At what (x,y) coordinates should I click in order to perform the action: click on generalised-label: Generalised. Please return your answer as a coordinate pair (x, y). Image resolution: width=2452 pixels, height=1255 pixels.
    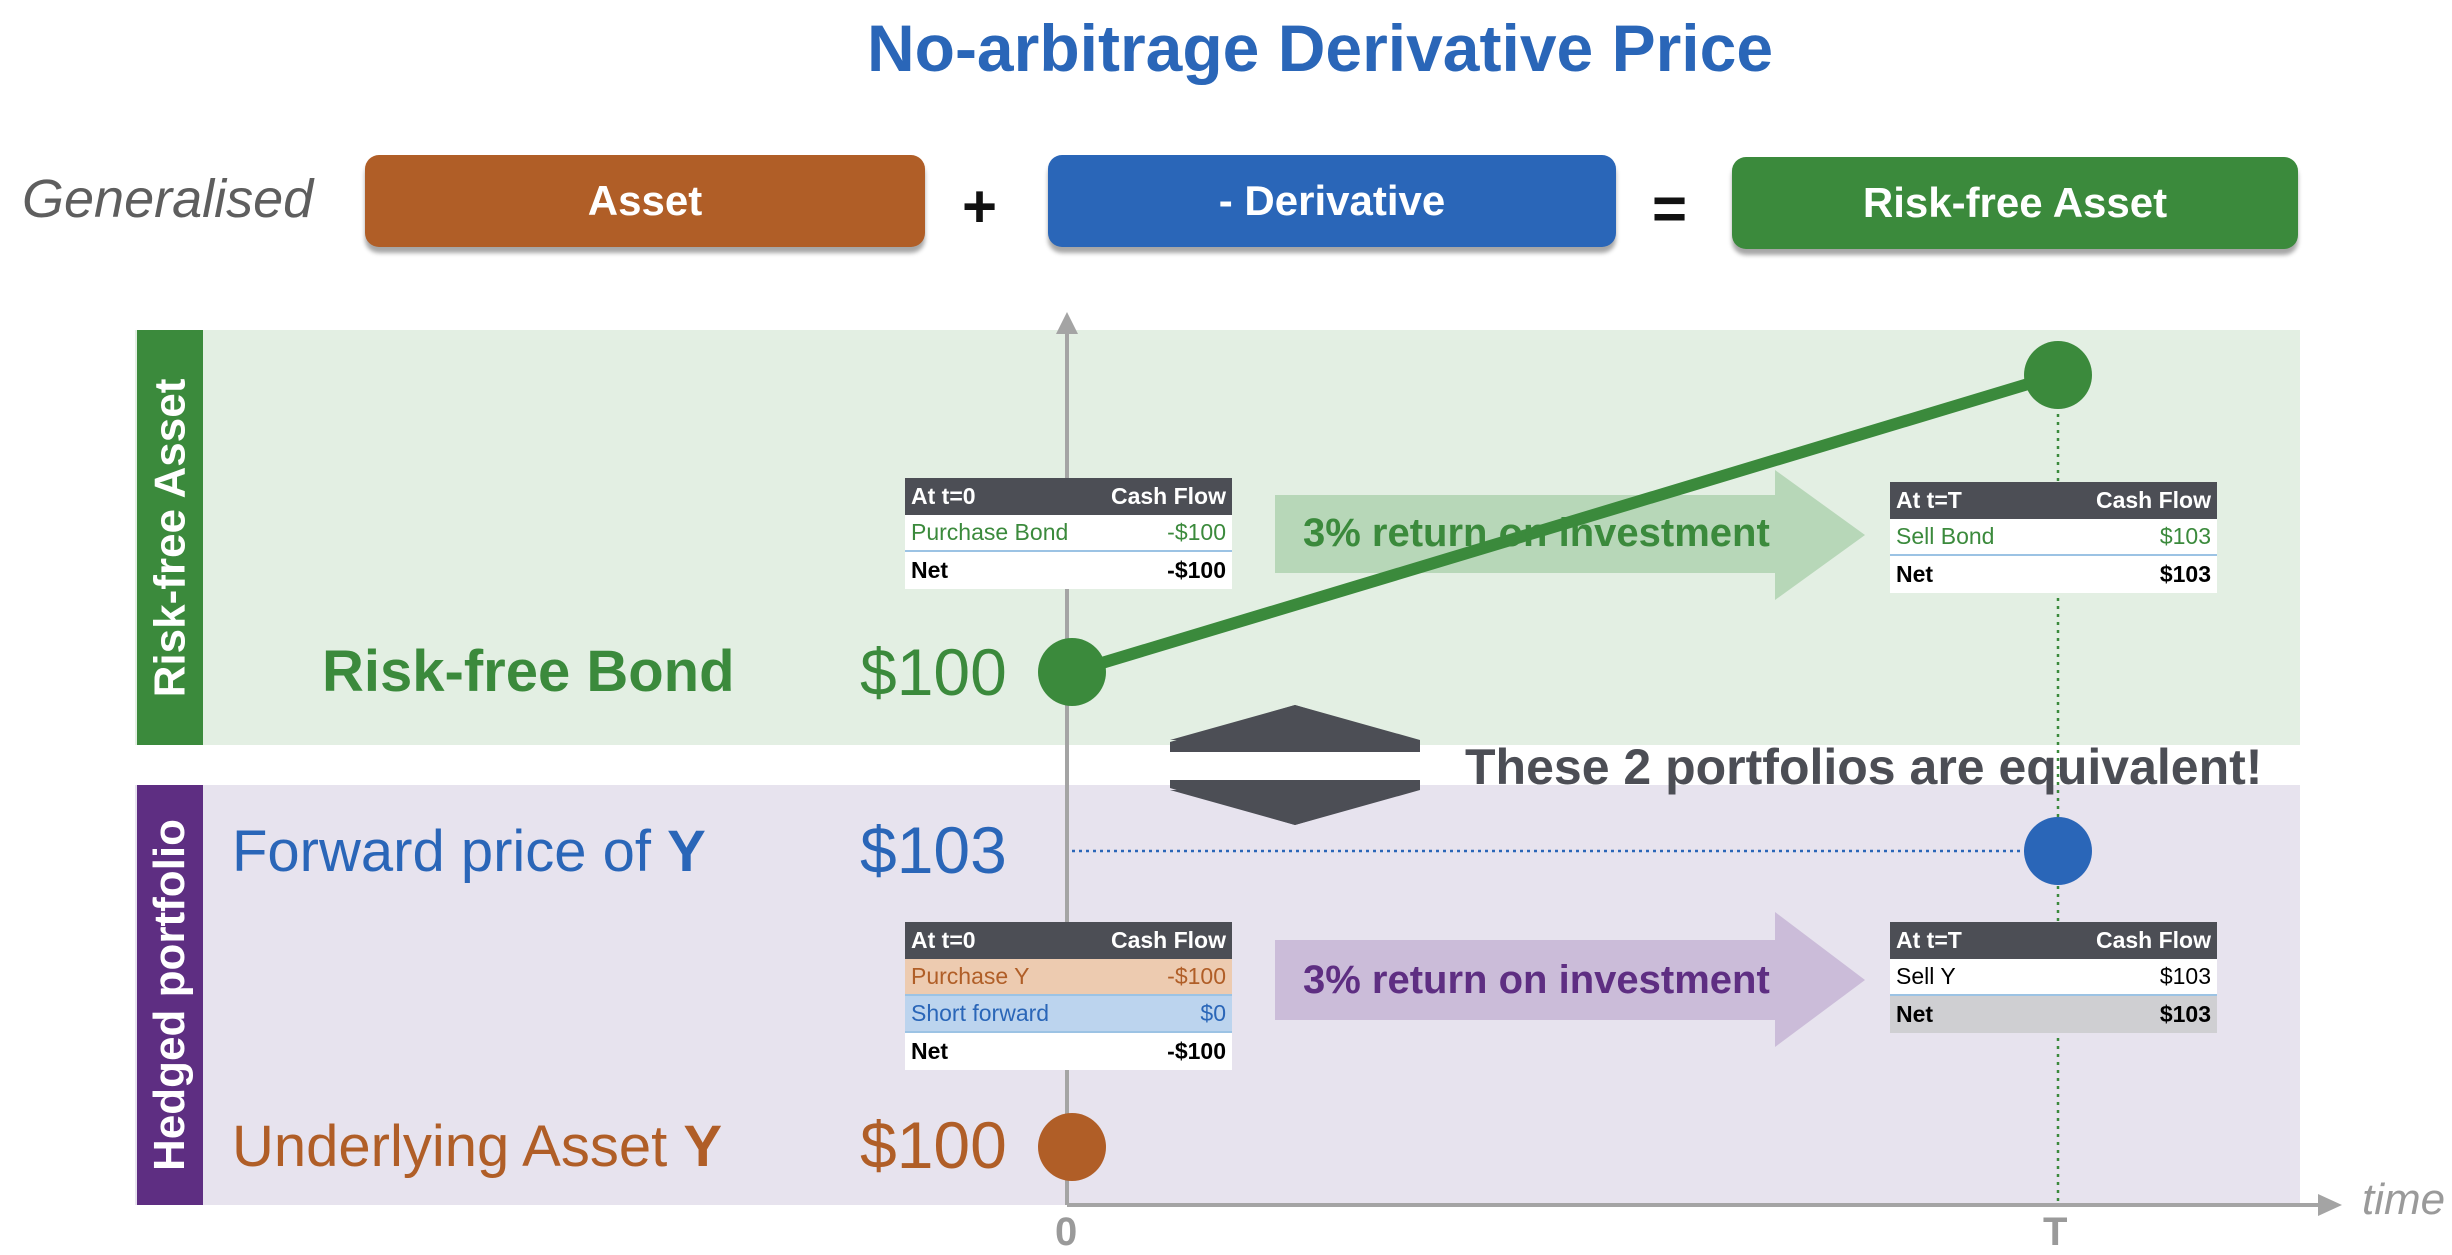
    Looking at the image, I should click on (168, 199).